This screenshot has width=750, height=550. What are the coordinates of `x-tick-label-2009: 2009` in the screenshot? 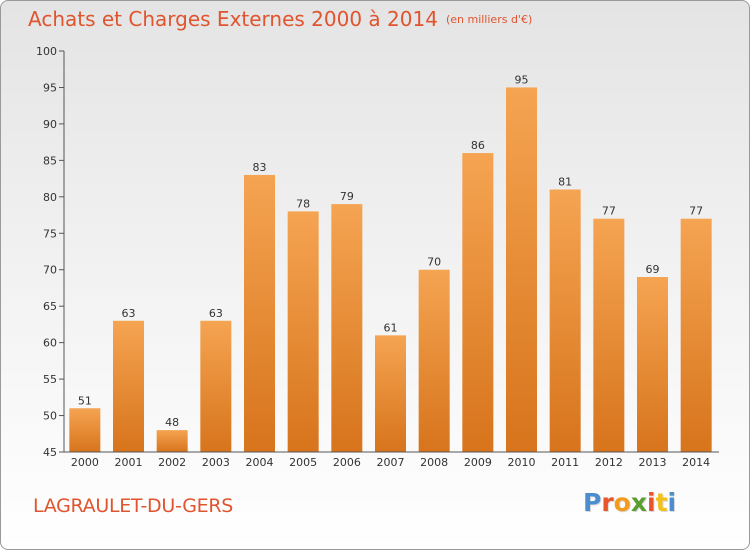 It's located at (478, 462).